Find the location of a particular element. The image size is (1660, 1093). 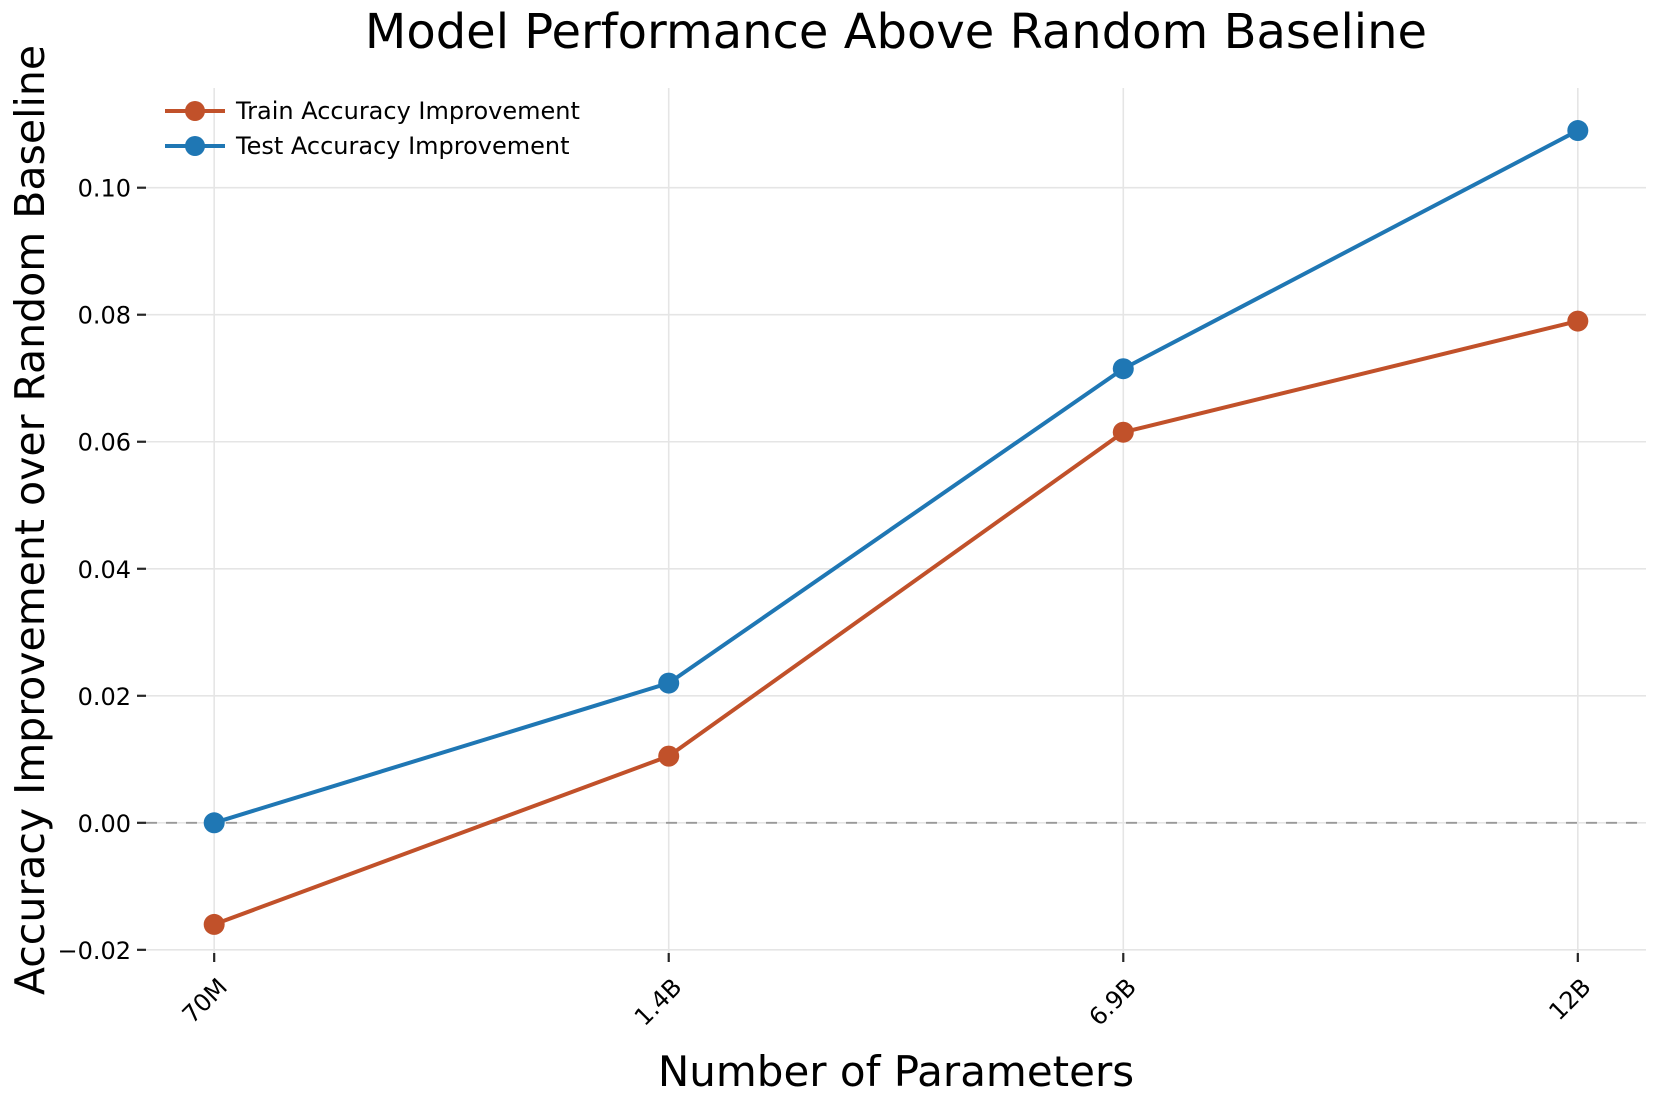

x-tick-label: 6.9B is located at coordinates (1113, 1002).